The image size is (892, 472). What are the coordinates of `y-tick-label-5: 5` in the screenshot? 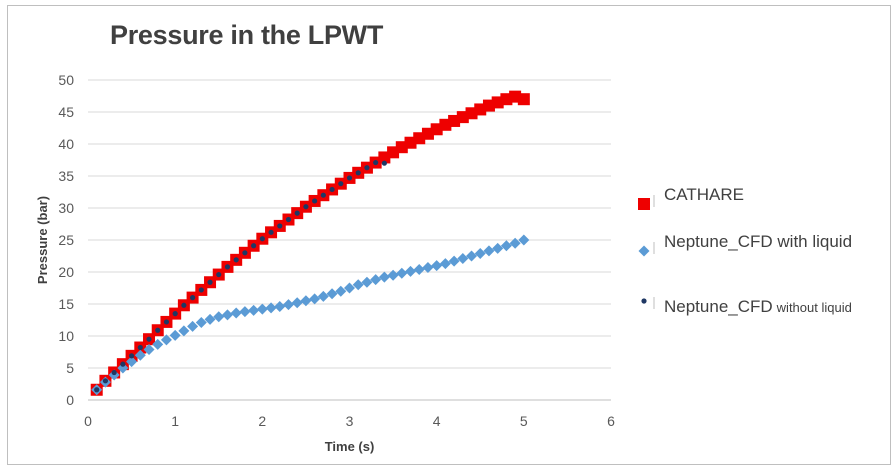 It's located at (70, 368).